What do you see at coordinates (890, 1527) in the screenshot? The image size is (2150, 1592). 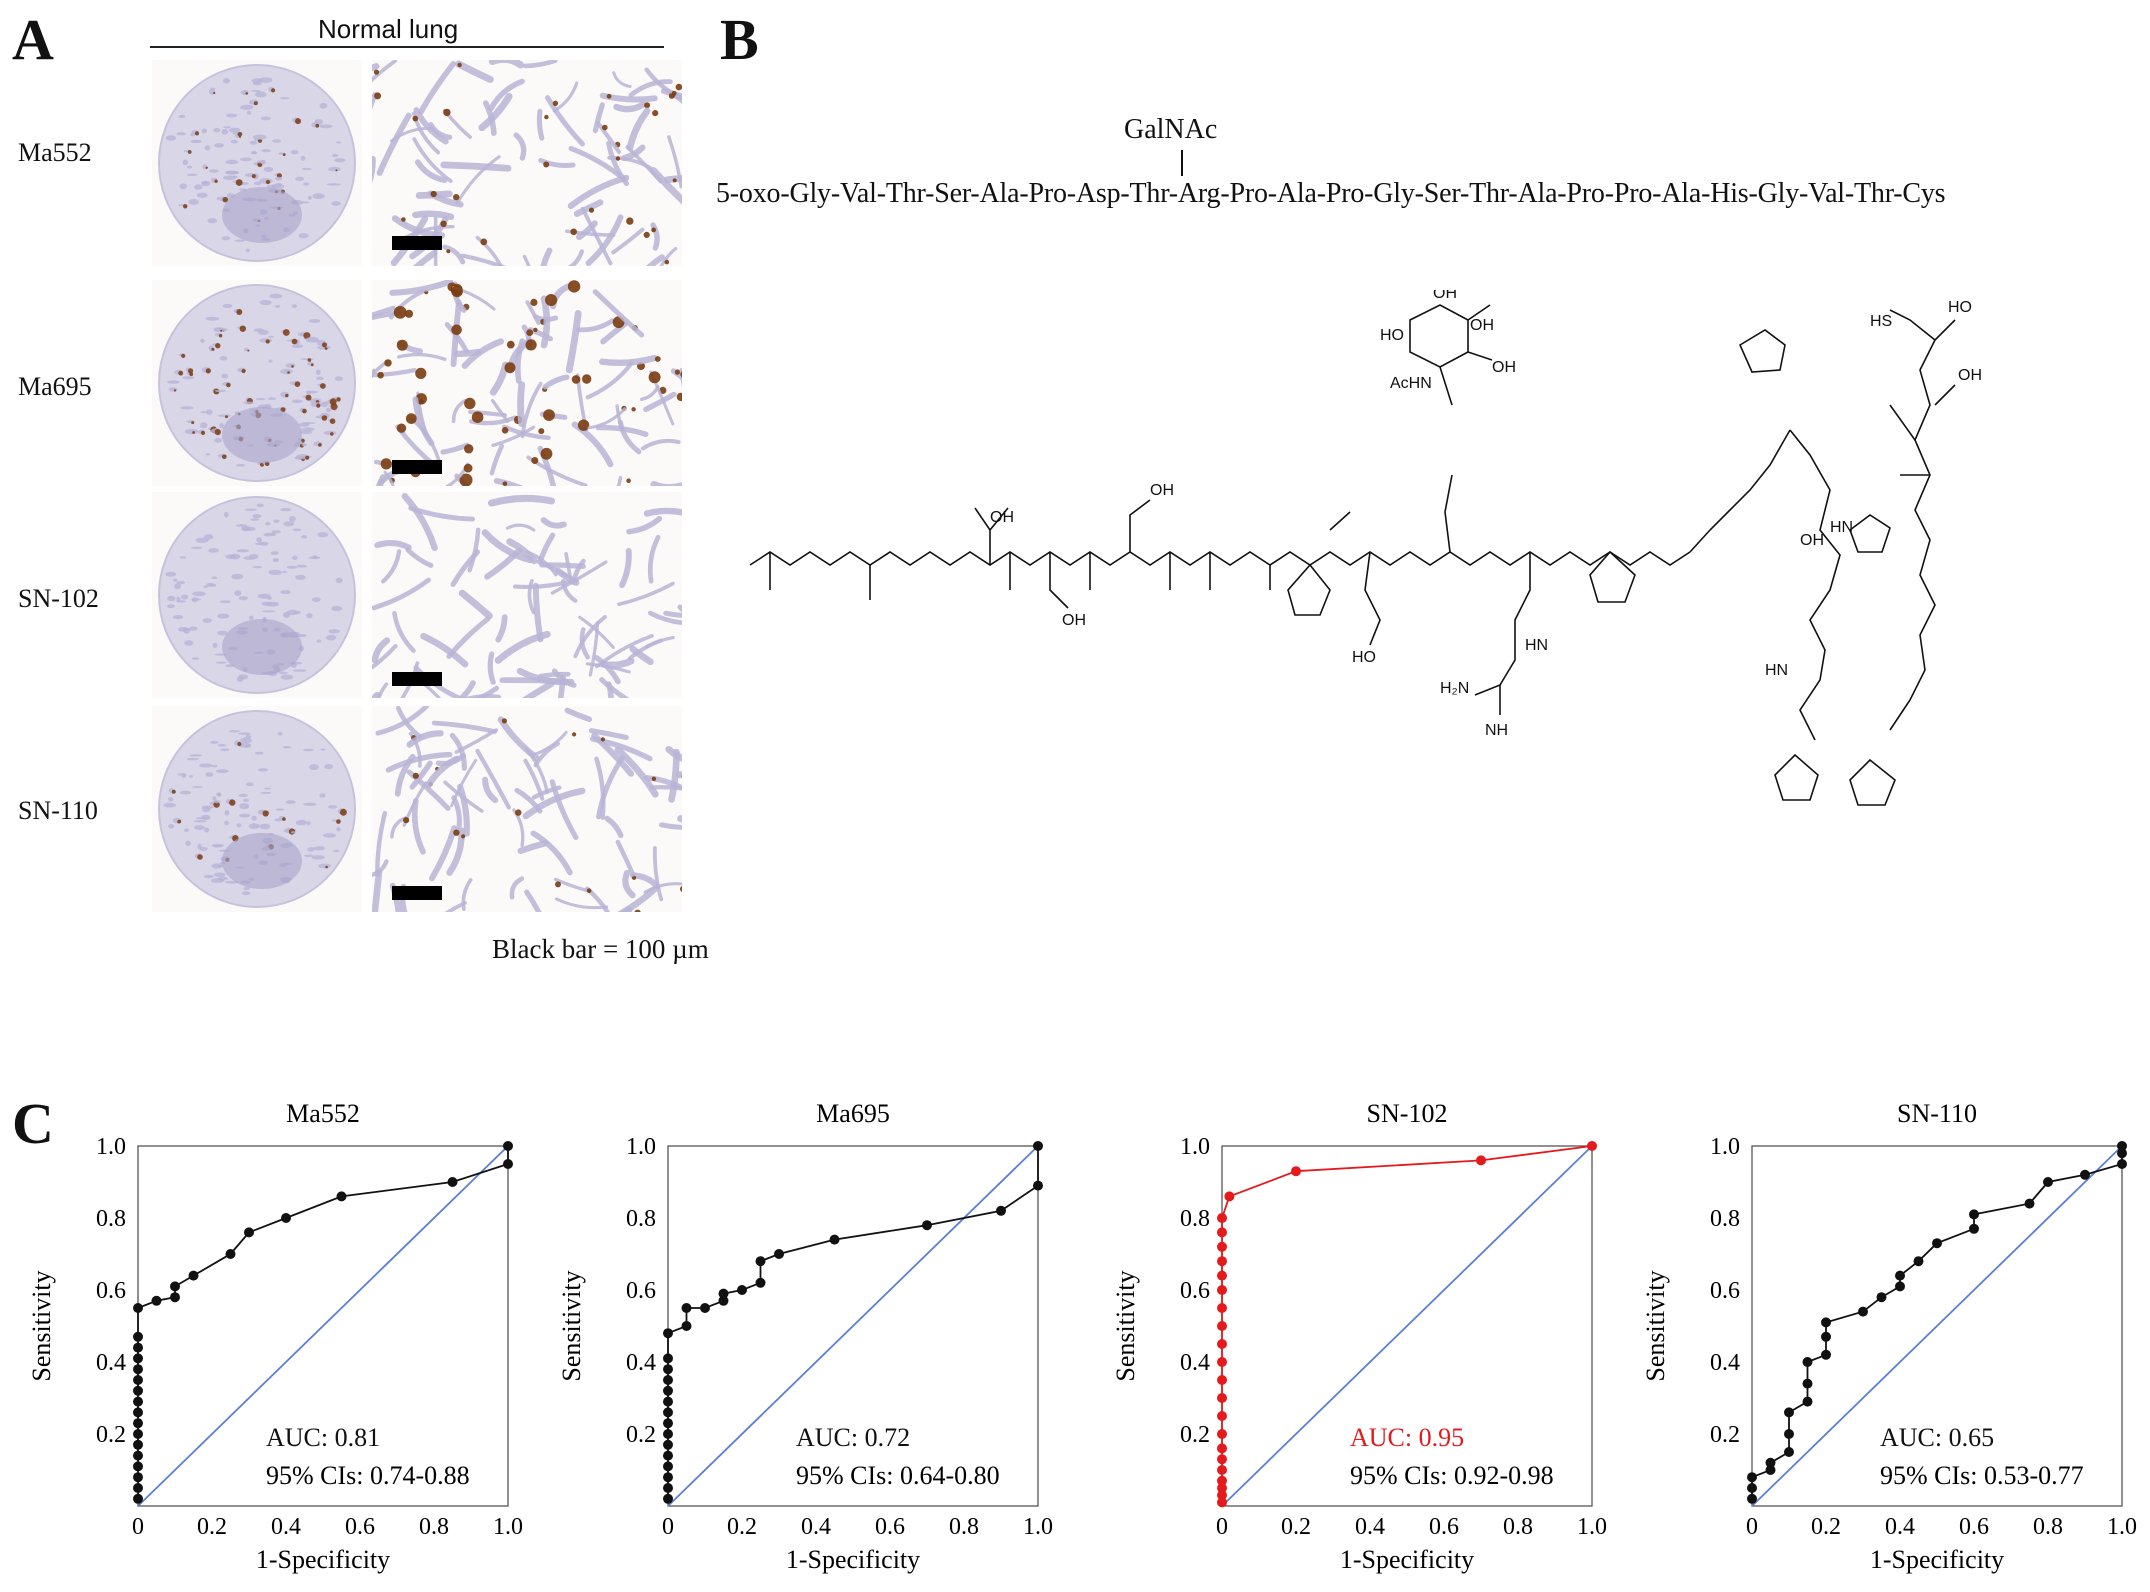 I see `x-tick-label-ma695: 0.6` at bounding box center [890, 1527].